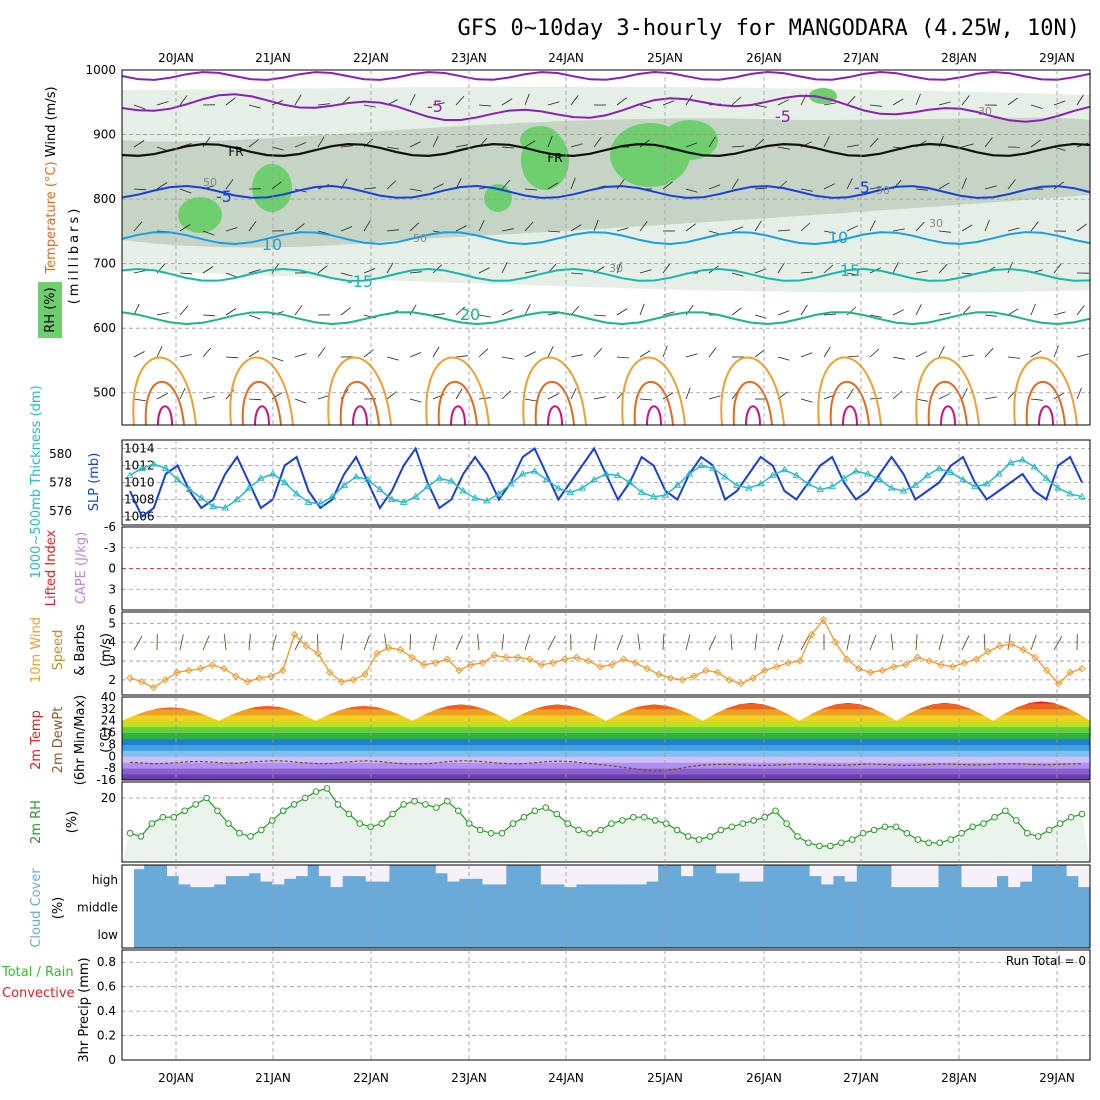 Image resolution: width=1100 pixels, height=1100 pixels. I want to click on cloud-panel: high middle low Cloud Cover (%), so click(560, 906).